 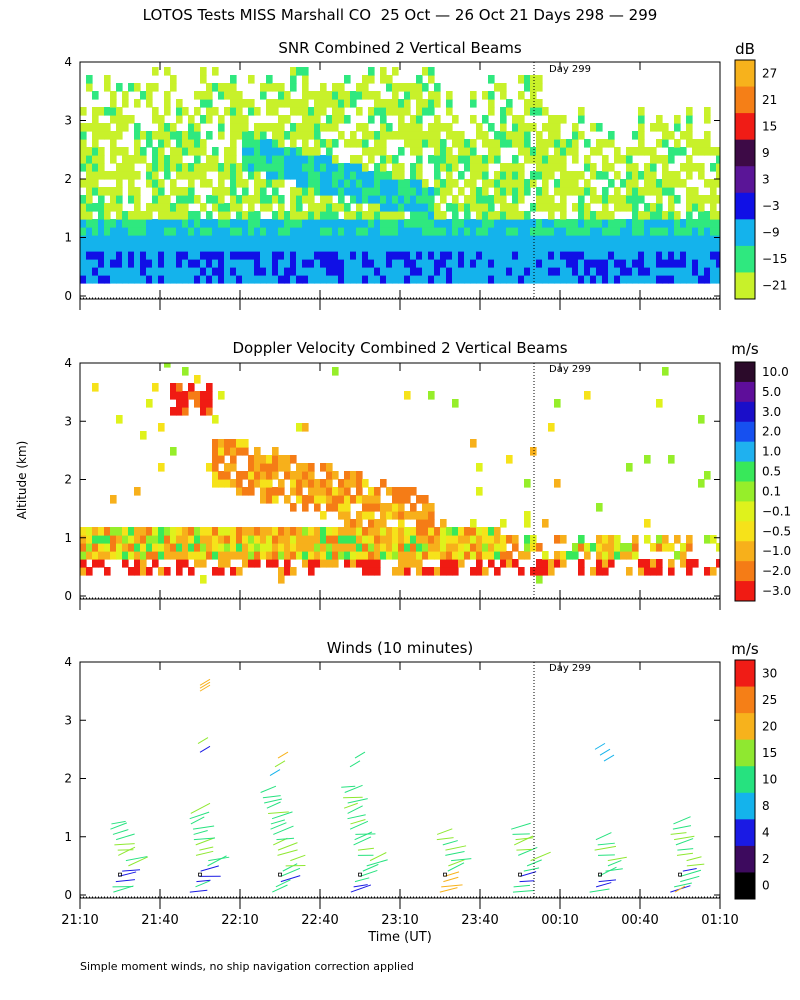 I want to click on colorbar-tick-label: −0.5, so click(x=776, y=531).